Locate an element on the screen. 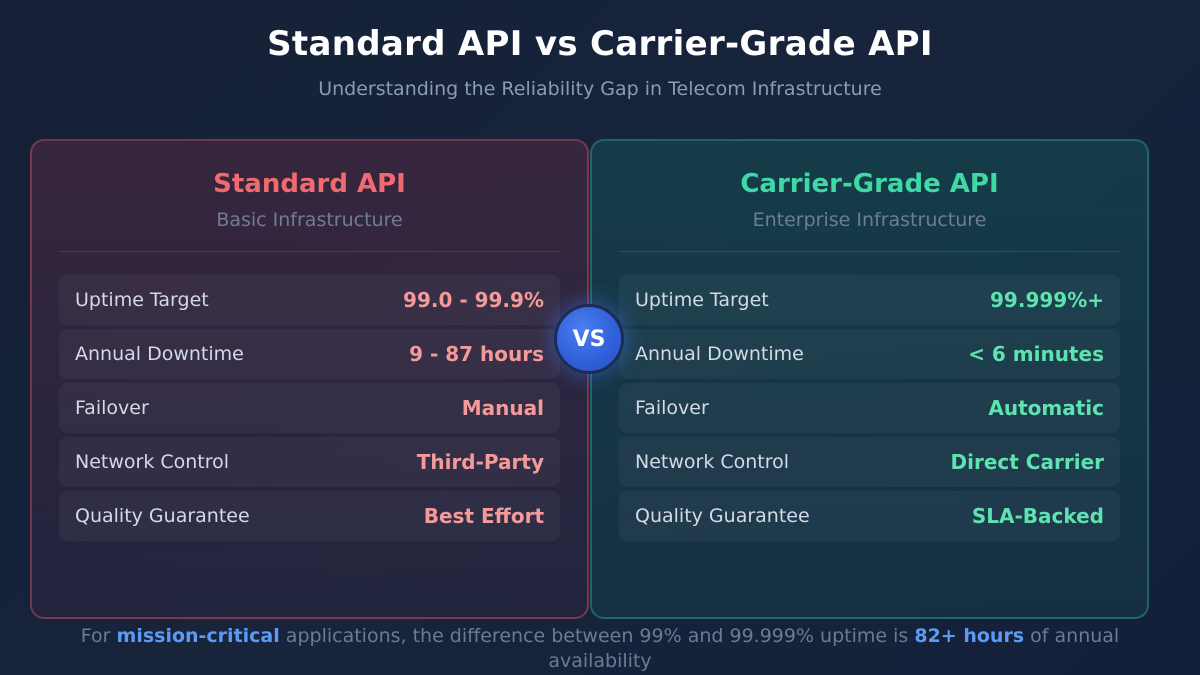 The width and height of the screenshot is (1200, 675). row-value: SLA-Backed is located at coordinates (1037, 516).